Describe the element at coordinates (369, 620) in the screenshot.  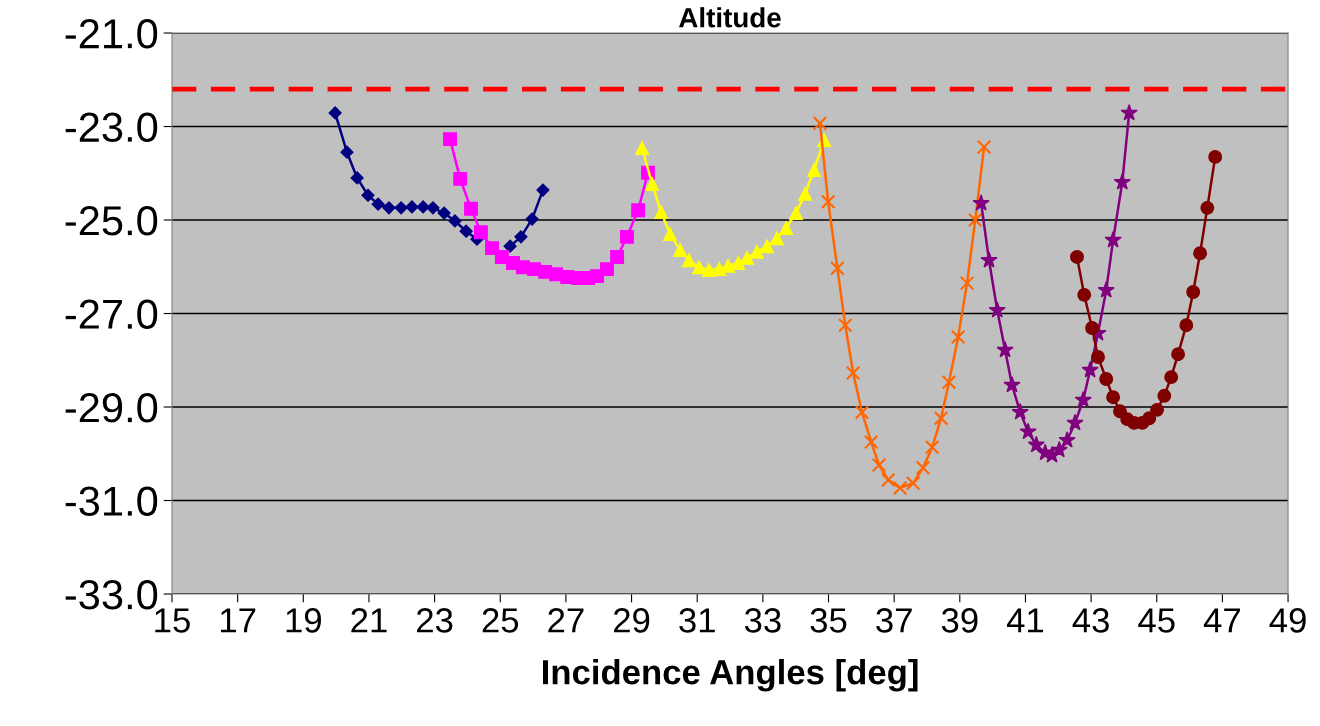
I see `x-tick-label: 21` at that location.